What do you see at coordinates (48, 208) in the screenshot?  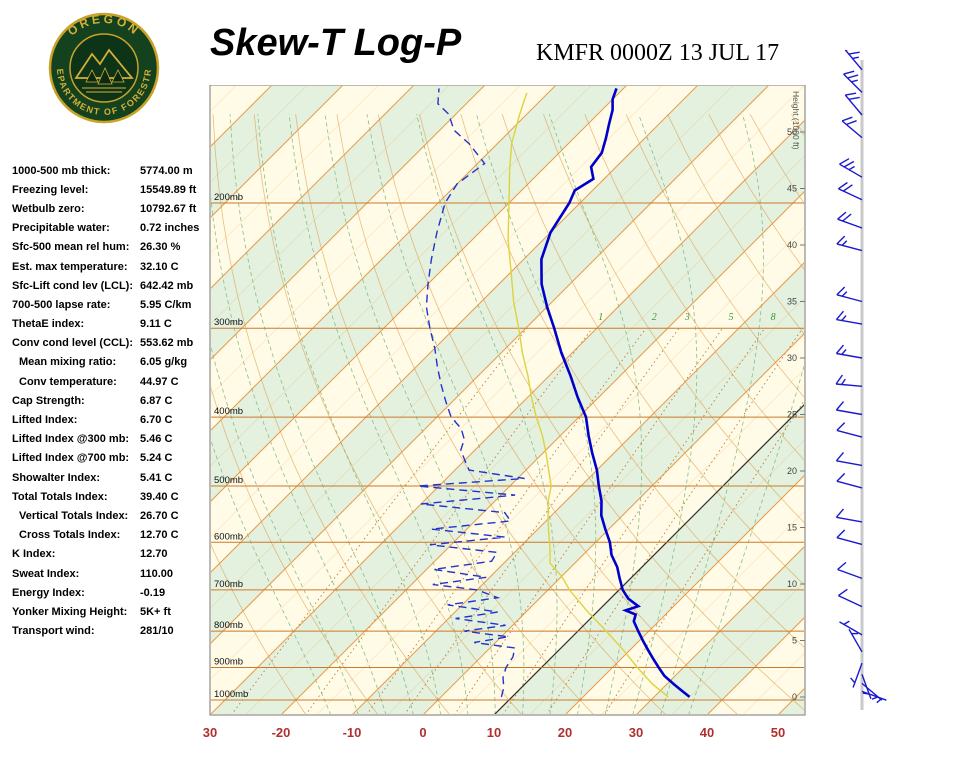 I see `stat-label: Wetbulb zero:` at bounding box center [48, 208].